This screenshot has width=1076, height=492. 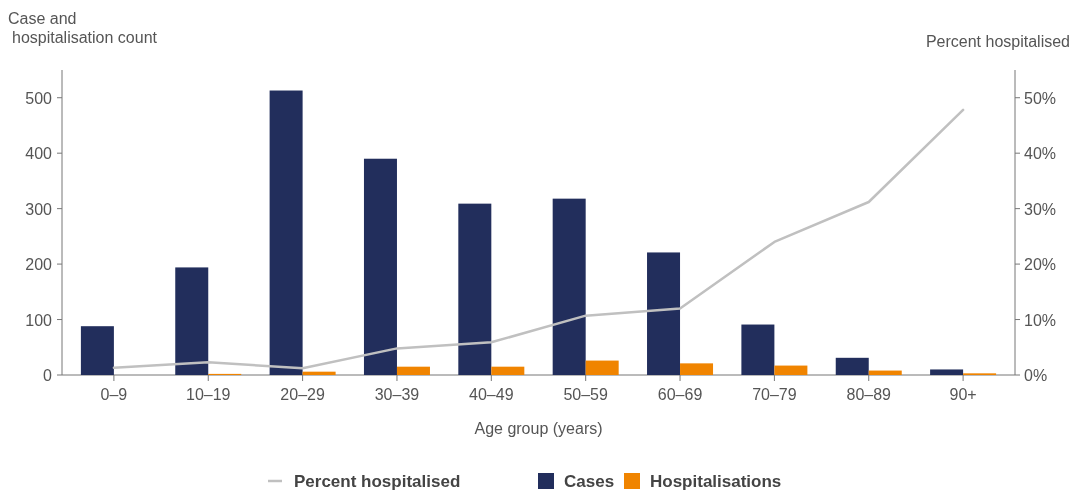 What do you see at coordinates (83, 28) in the screenshot?
I see `y-axis-title: Case and hospitalisation count` at bounding box center [83, 28].